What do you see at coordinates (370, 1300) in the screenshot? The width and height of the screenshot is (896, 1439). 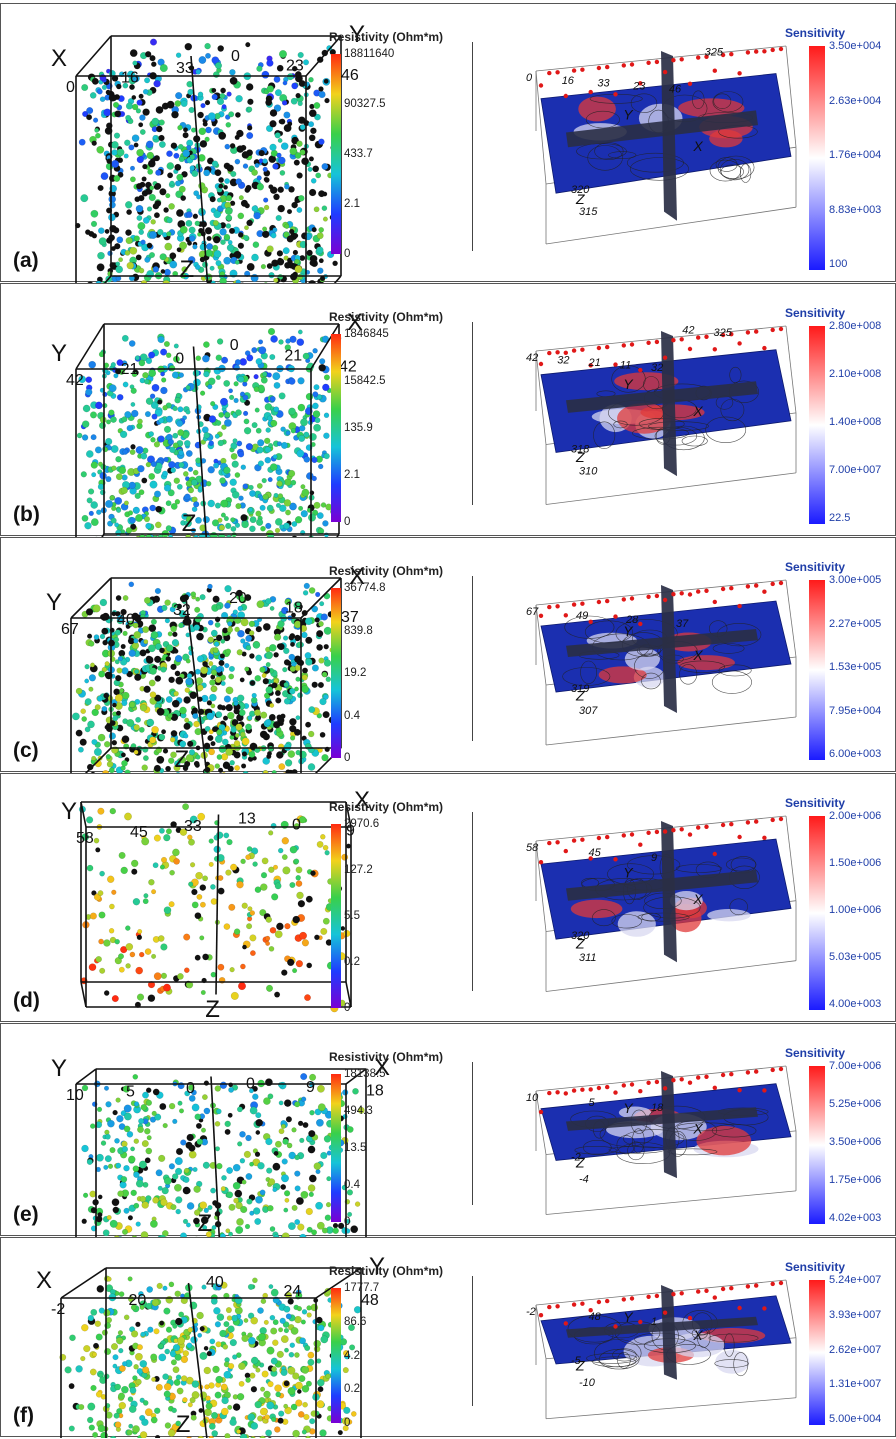 I see `tick-label: 48` at bounding box center [370, 1300].